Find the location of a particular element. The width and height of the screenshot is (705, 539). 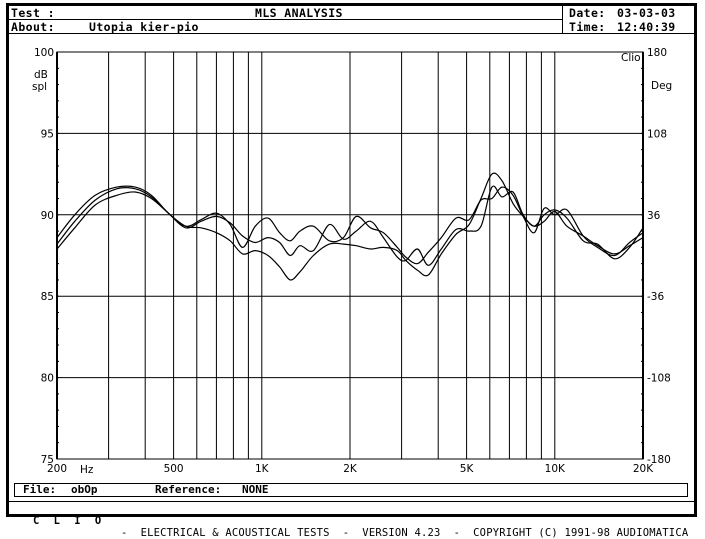

x-tick-label: 1K is located at coordinates (262, 469).